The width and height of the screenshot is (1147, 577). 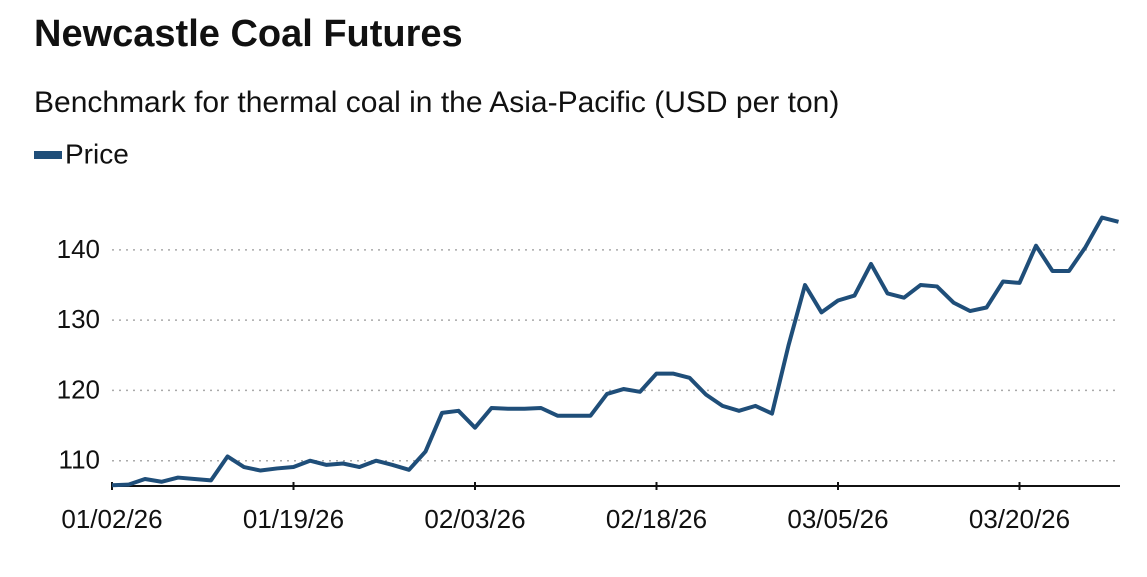 What do you see at coordinates (293, 519) in the screenshot?
I see `x-tick-label: 01/19/26` at bounding box center [293, 519].